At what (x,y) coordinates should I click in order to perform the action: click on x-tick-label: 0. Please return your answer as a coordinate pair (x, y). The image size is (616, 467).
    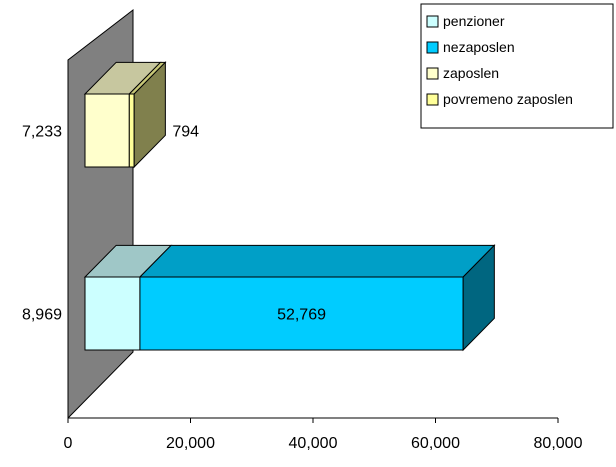
    Looking at the image, I should click on (68, 443).